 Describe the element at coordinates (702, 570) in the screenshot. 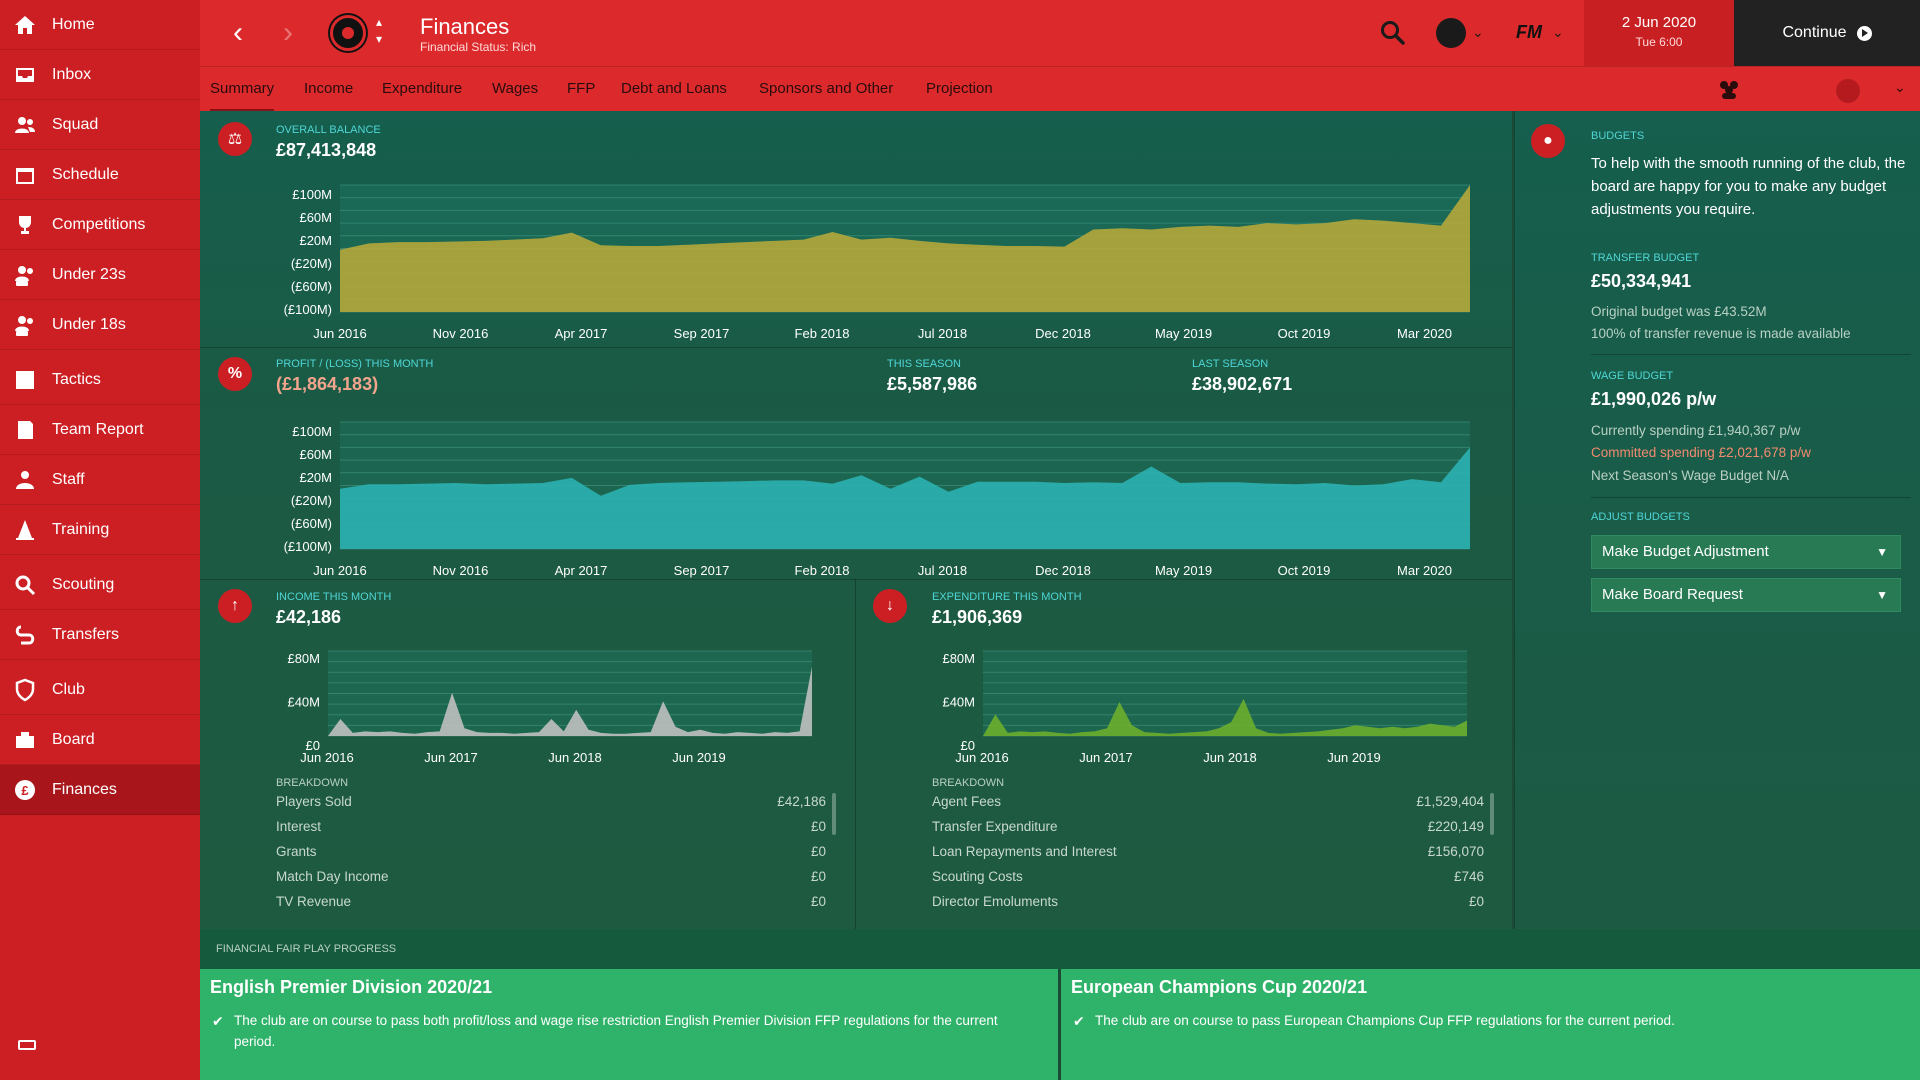

I see `x-tick-label: Sep 2017` at that location.